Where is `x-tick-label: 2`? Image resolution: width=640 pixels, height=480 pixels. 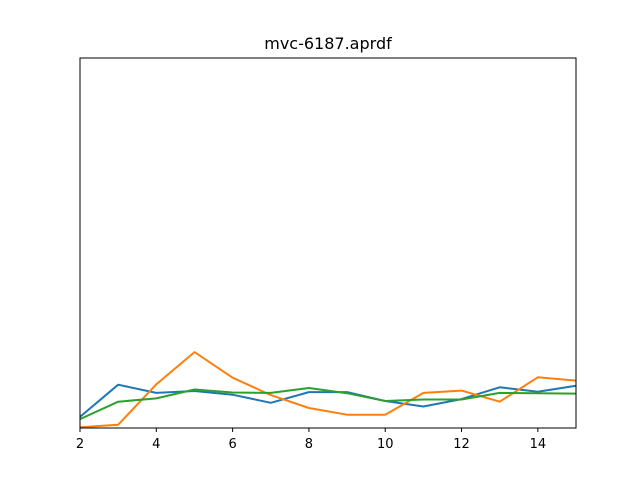
x-tick-label: 2 is located at coordinates (80, 444).